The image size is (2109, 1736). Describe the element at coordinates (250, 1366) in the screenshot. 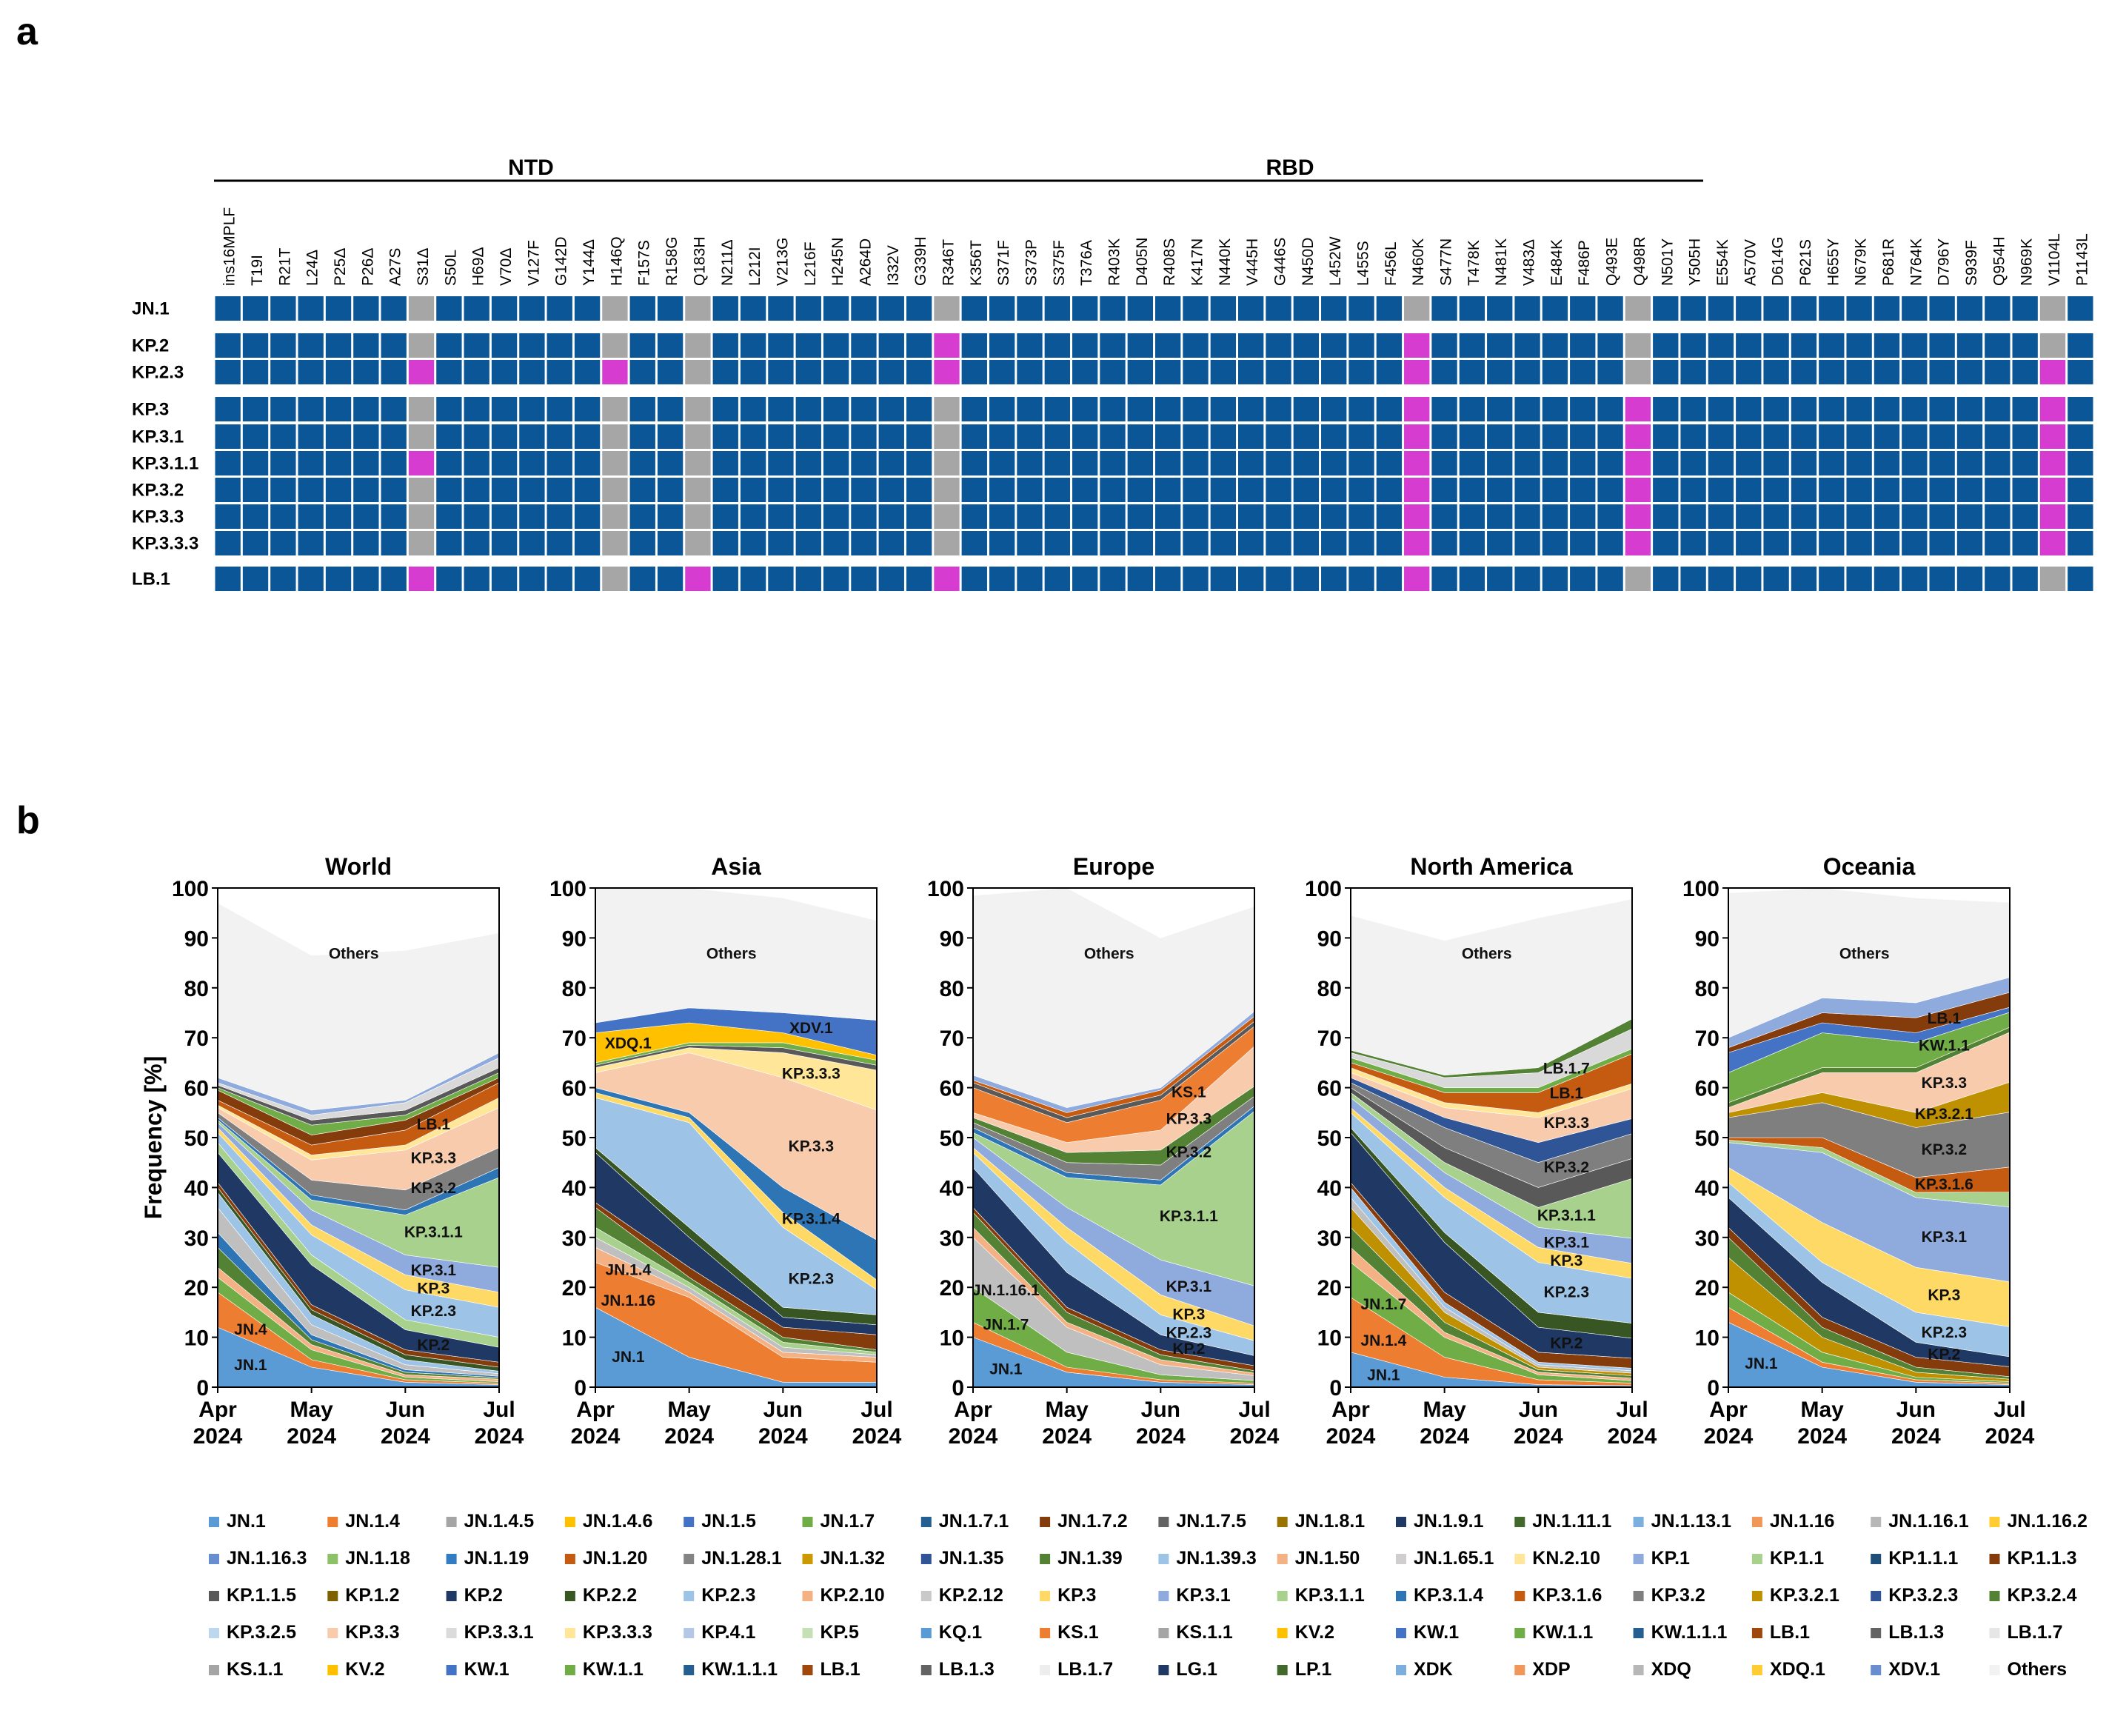

I see `annotation-jn-1: JN.1` at that location.